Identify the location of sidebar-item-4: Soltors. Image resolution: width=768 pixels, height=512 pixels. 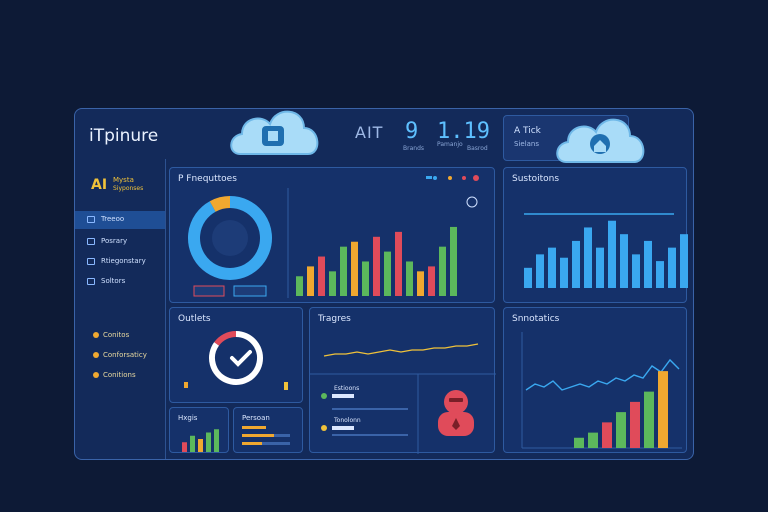
(120, 282).